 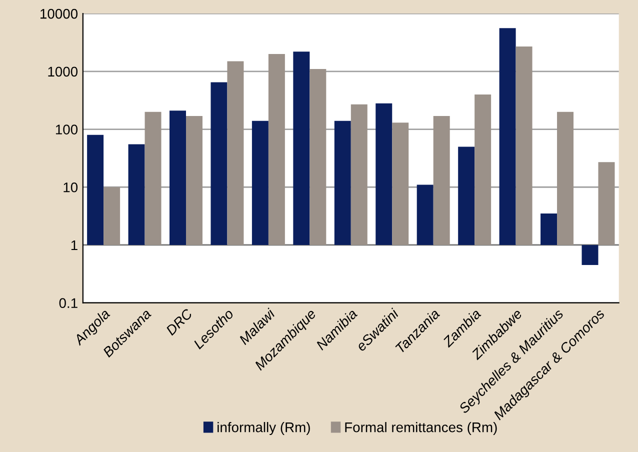 What do you see at coordinates (63, 71) in the screenshot?
I see `y-tick-label: 1000` at bounding box center [63, 71].